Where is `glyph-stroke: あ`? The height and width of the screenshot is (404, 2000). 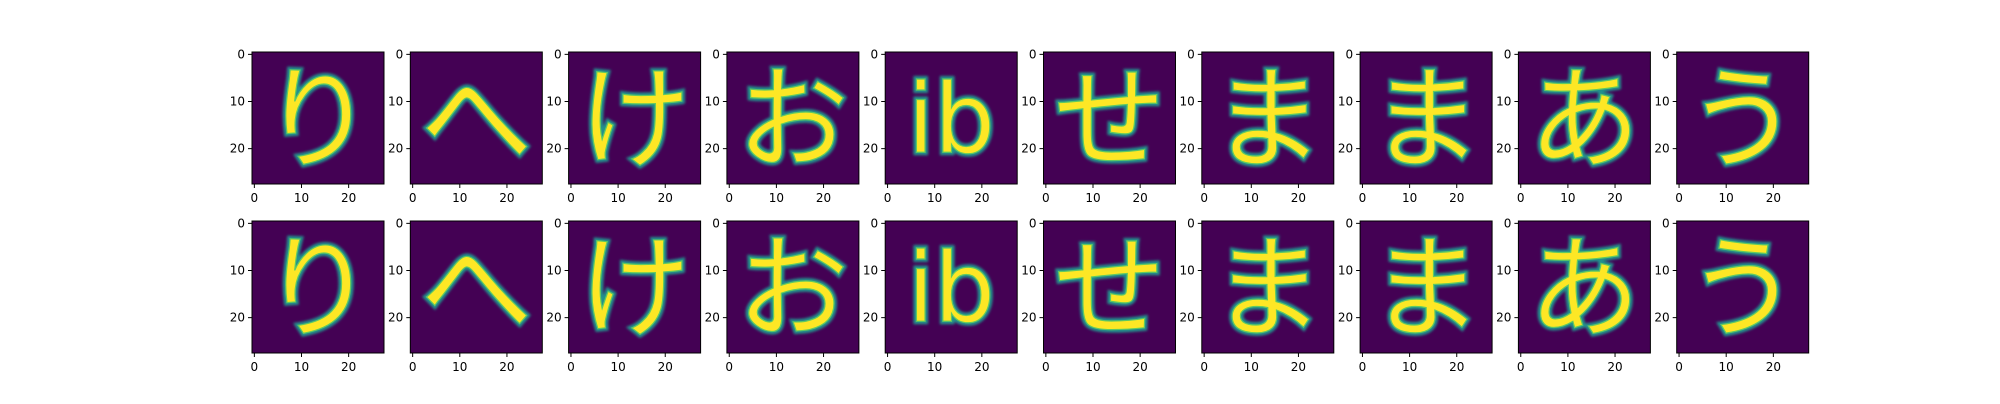
glyph-stroke: あ is located at coordinates (1584, 289).